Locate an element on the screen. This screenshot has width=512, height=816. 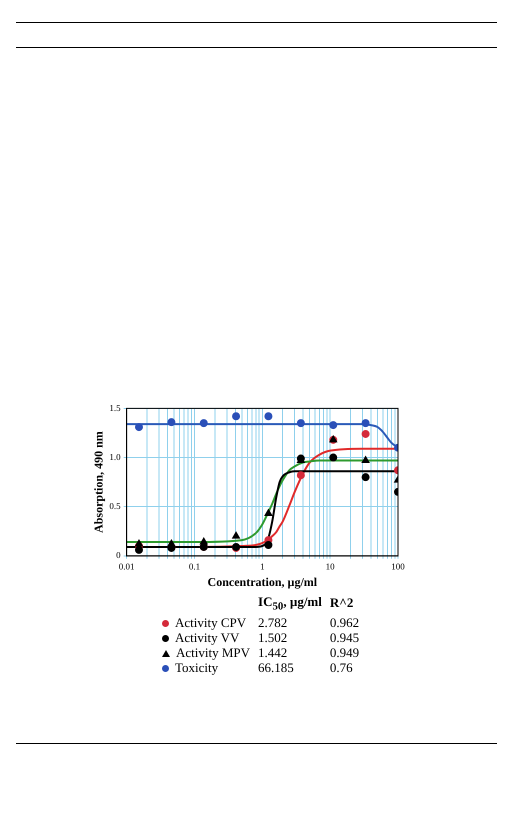
text: 0.962 is located at coordinates (344, 622).